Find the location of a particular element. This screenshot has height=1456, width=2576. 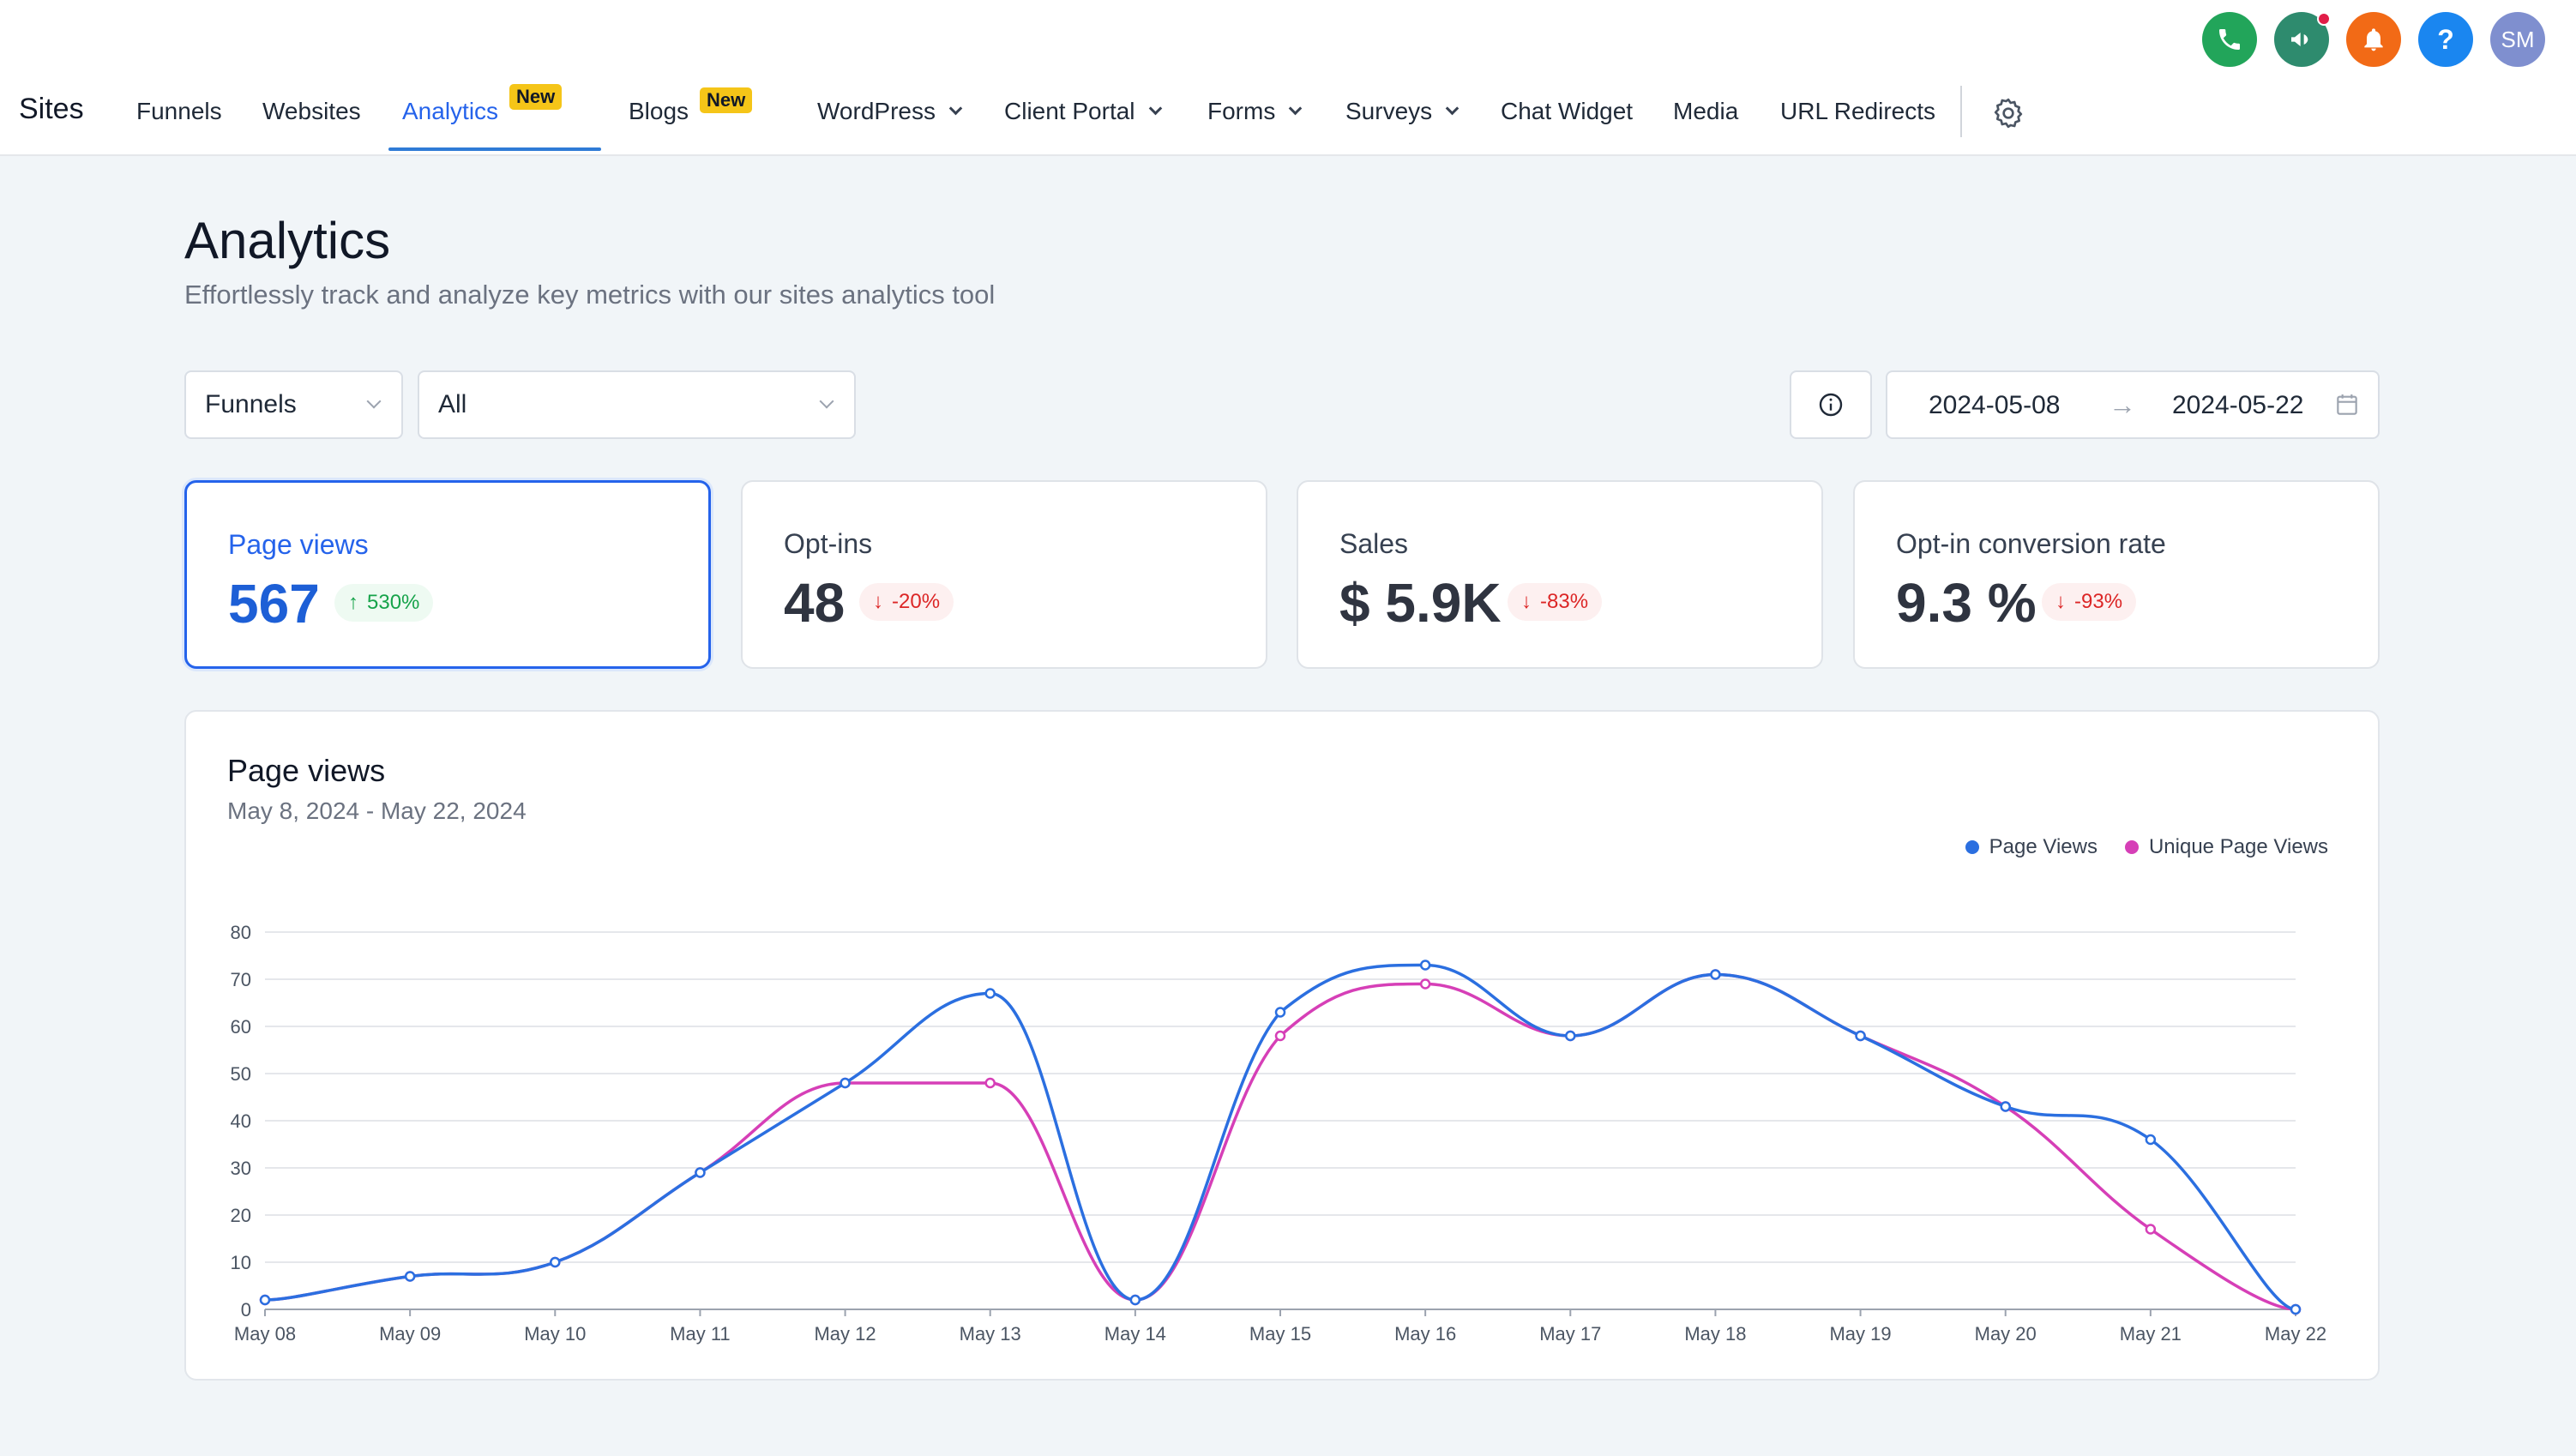

x-tick-label: May 08 is located at coordinates (265, 1334).